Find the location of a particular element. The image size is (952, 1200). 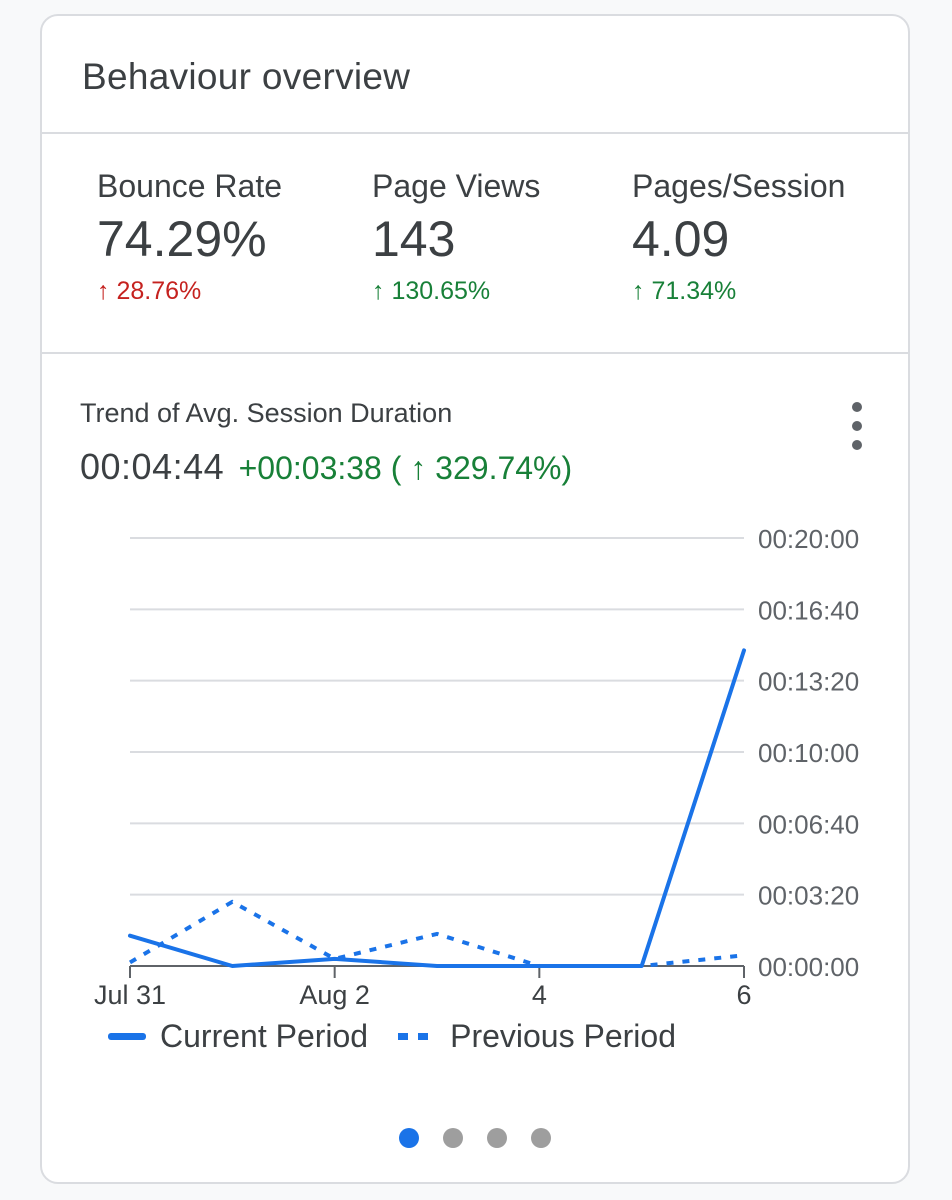

legend-swatch-solid is located at coordinates (127, 1036).